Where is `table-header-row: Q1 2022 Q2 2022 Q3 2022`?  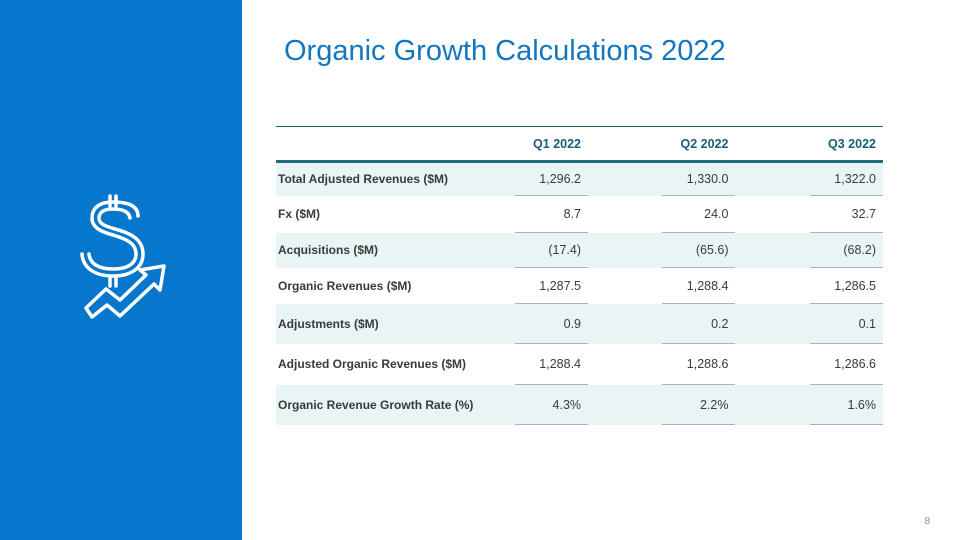 table-header-row: Q1 2022 Q2 2022 Q3 2022 is located at coordinates (579, 144).